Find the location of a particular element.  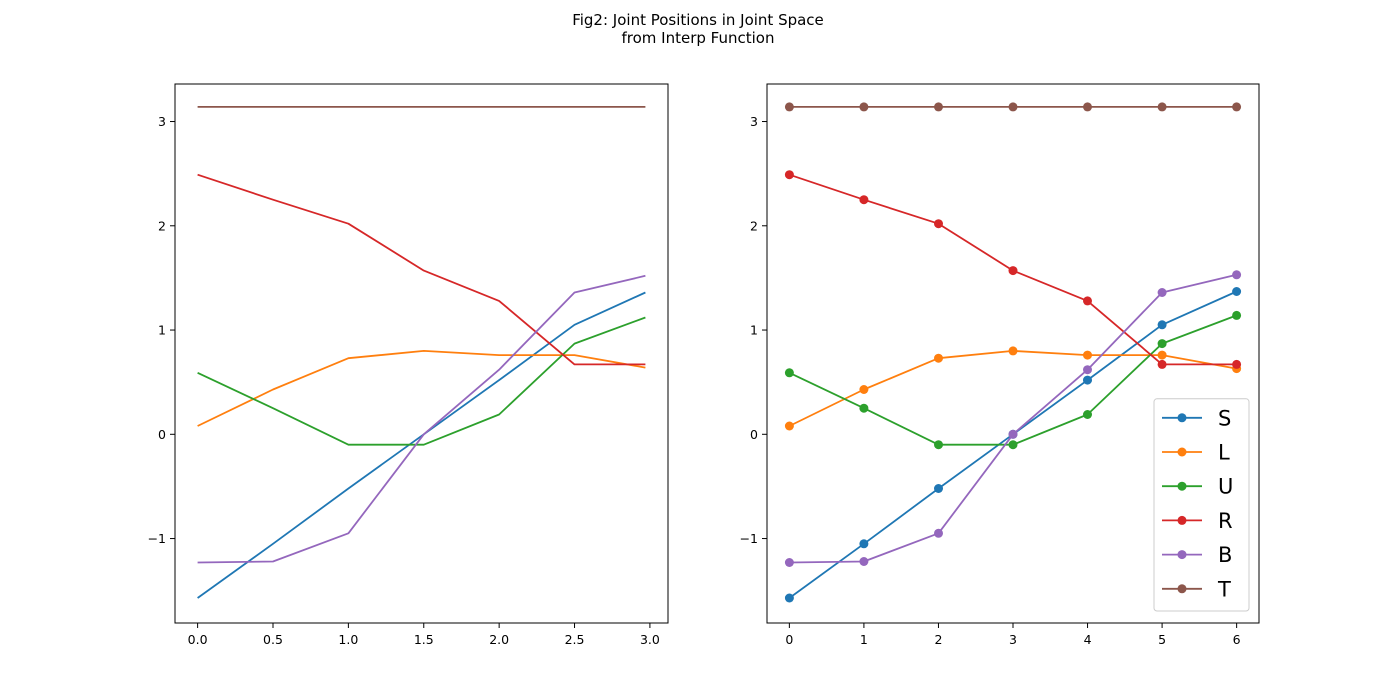

legend-marker-s is located at coordinates (1182, 418).